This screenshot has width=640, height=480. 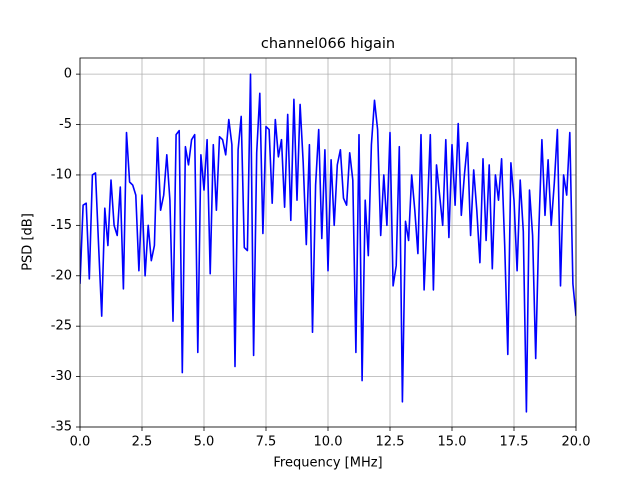 What do you see at coordinates (514, 442) in the screenshot?
I see `x-tick-label: 17.5` at bounding box center [514, 442].